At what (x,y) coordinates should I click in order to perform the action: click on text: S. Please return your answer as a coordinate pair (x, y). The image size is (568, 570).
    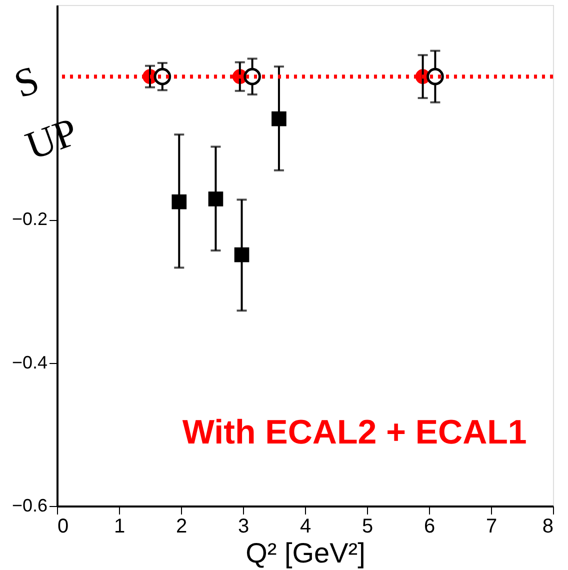
    Looking at the image, I should click on (26, 81).